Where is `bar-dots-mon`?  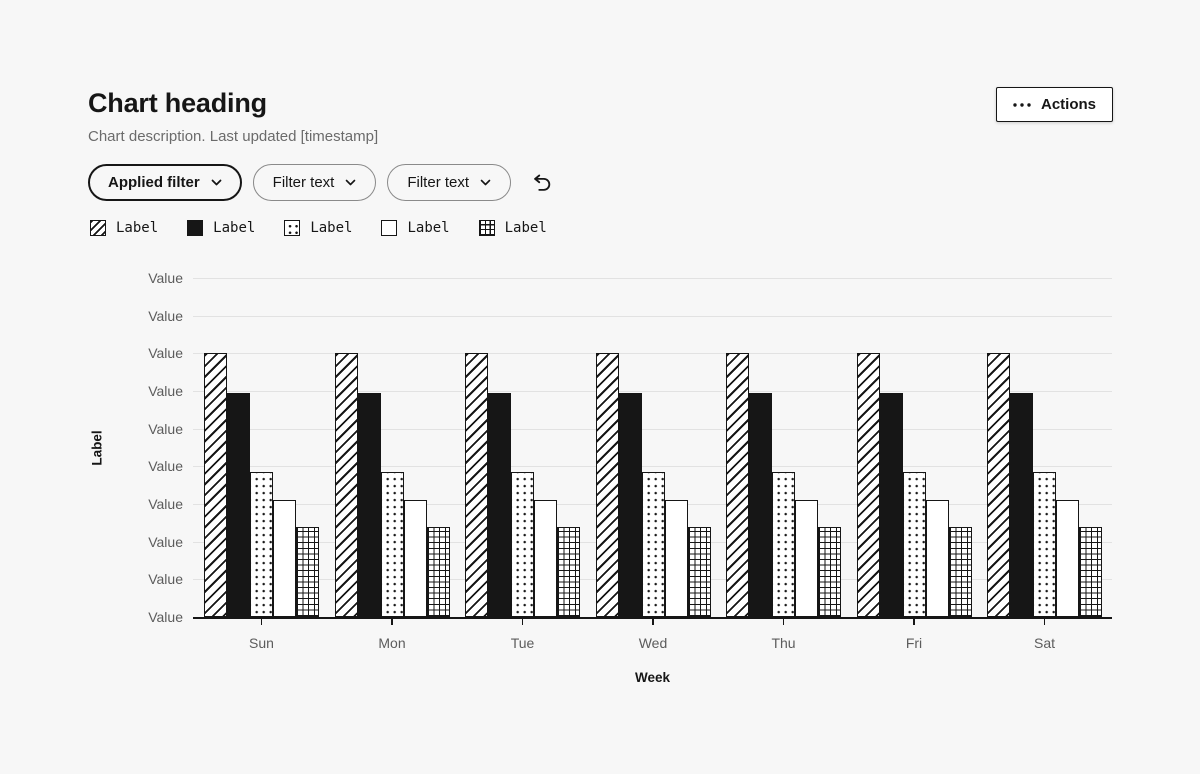 bar-dots-mon is located at coordinates (392, 544).